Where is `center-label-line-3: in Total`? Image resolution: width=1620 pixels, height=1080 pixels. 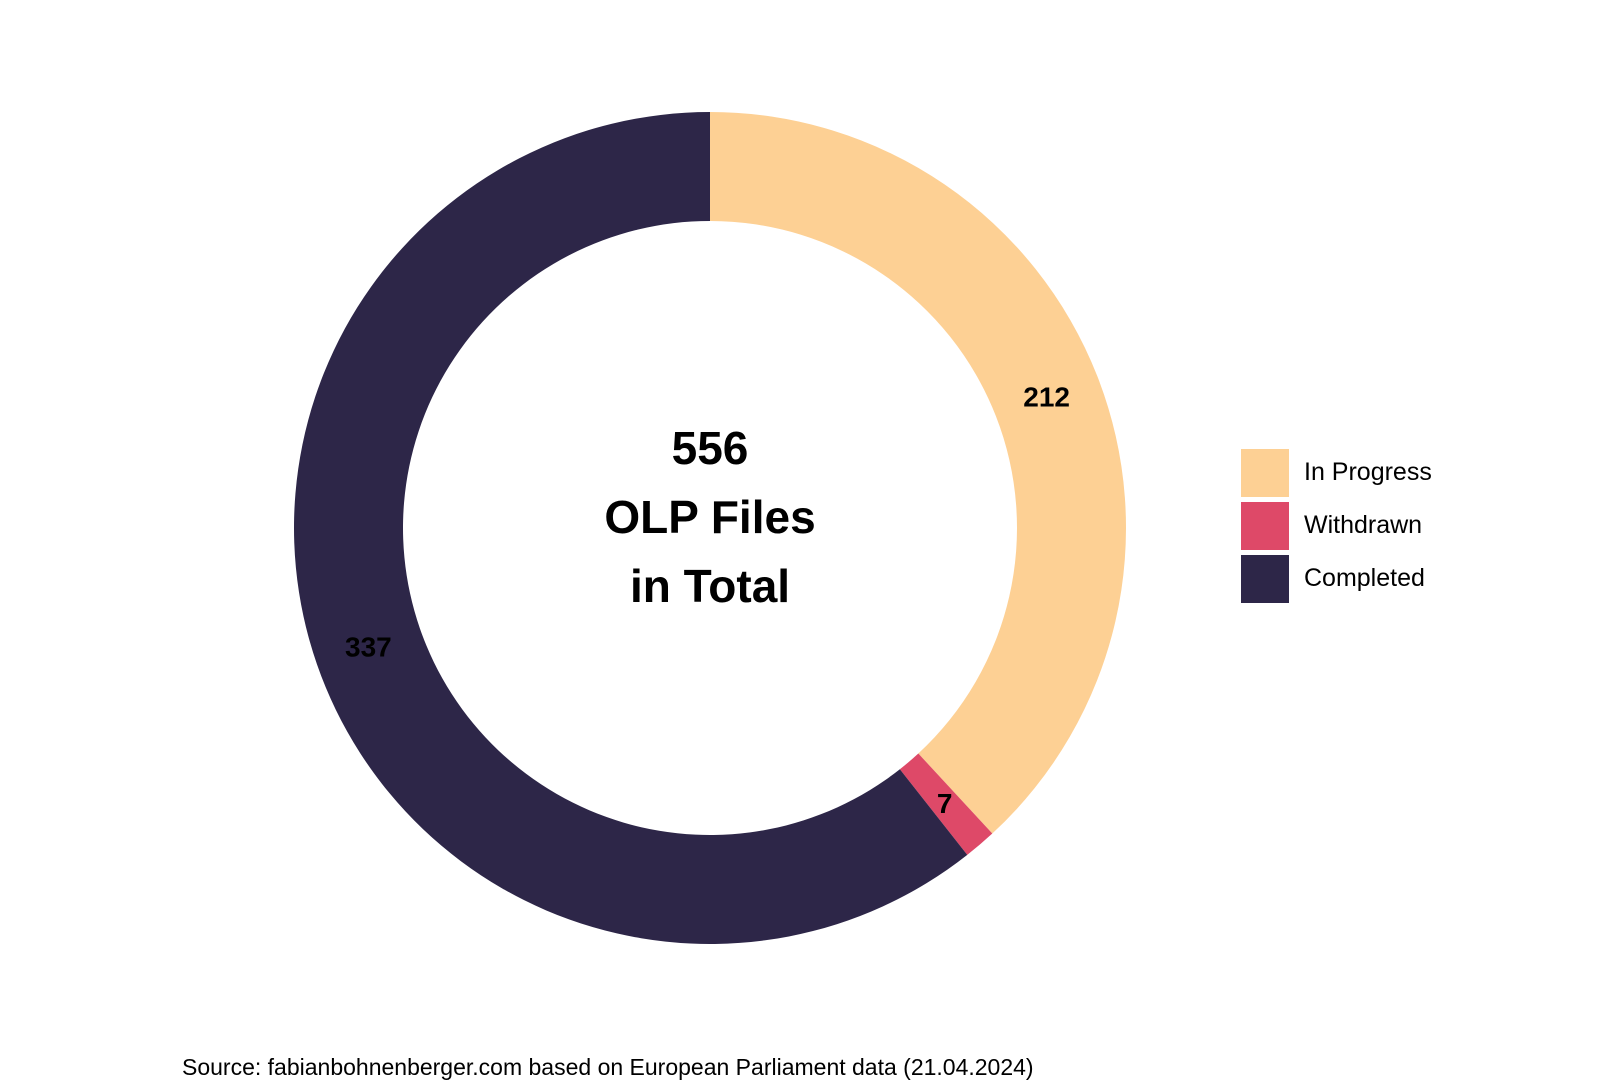
center-label-line-3: in Total is located at coordinates (710, 586).